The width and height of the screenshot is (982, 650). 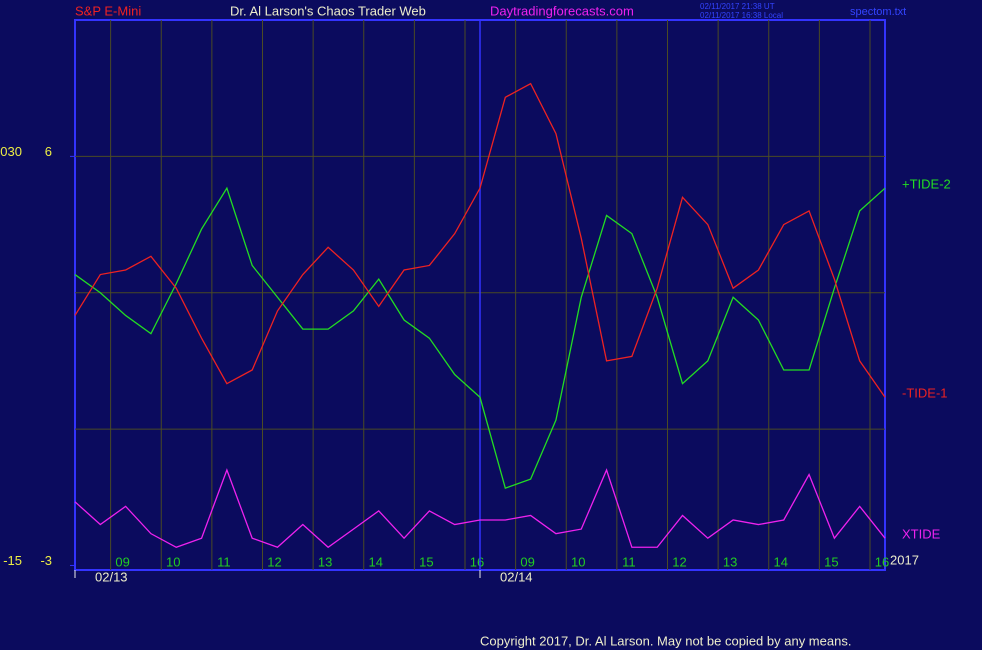 What do you see at coordinates (328, 10) in the screenshot?
I see `author: Dr. Al Larson's Chaos Trader Web` at bounding box center [328, 10].